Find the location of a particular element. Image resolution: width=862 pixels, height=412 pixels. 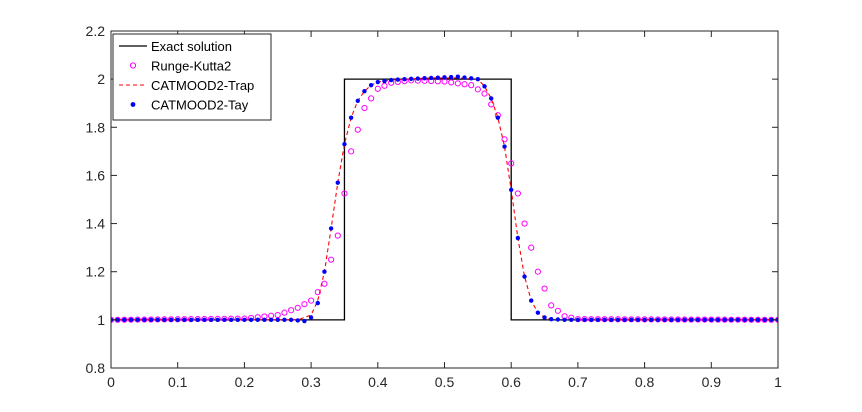

y-tick-label-4: 1.6 is located at coordinates (96, 175).